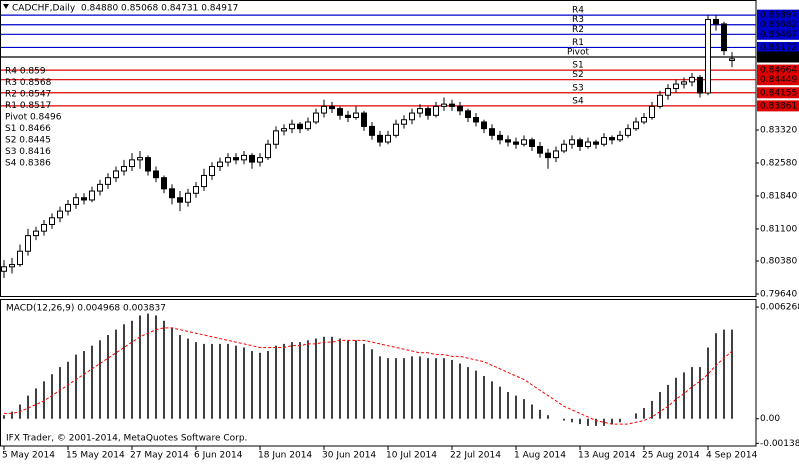  What do you see at coordinates (28, 83) in the screenshot?
I see `level-note: R3 0.8568` at bounding box center [28, 83].